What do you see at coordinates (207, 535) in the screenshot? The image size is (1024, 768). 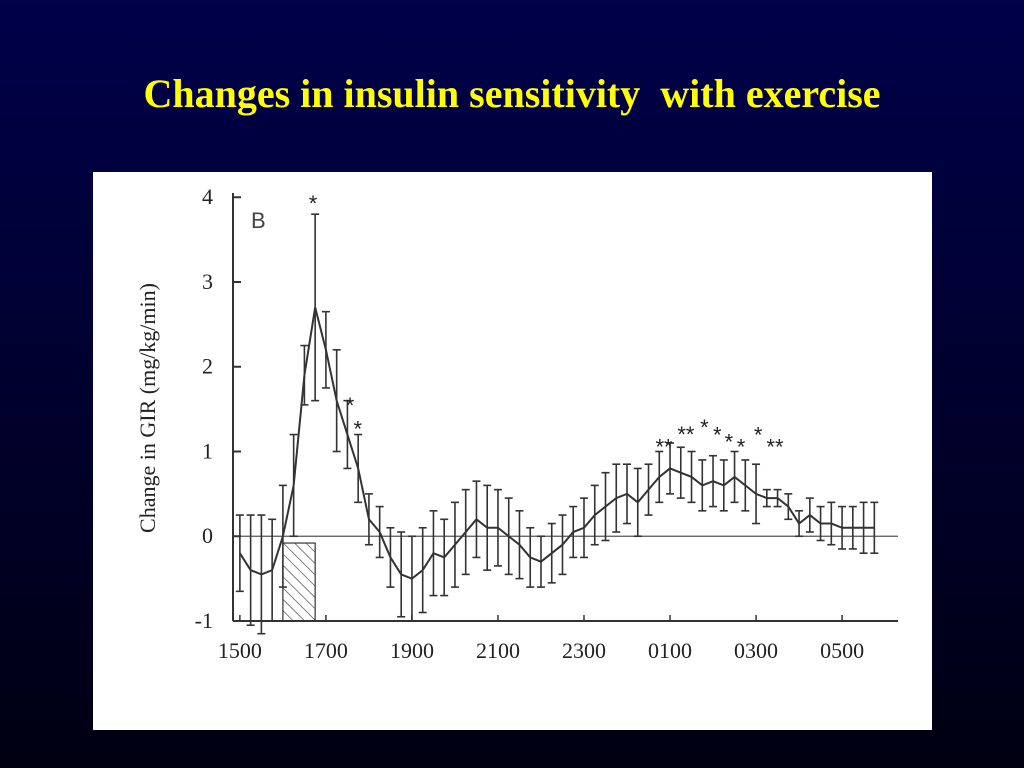 I see `y-tick-label: 0` at bounding box center [207, 535].